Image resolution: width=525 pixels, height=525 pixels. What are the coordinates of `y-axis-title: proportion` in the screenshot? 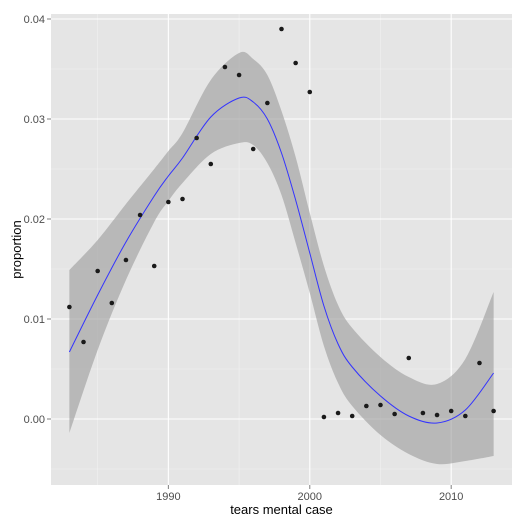 It's located at (16, 249).